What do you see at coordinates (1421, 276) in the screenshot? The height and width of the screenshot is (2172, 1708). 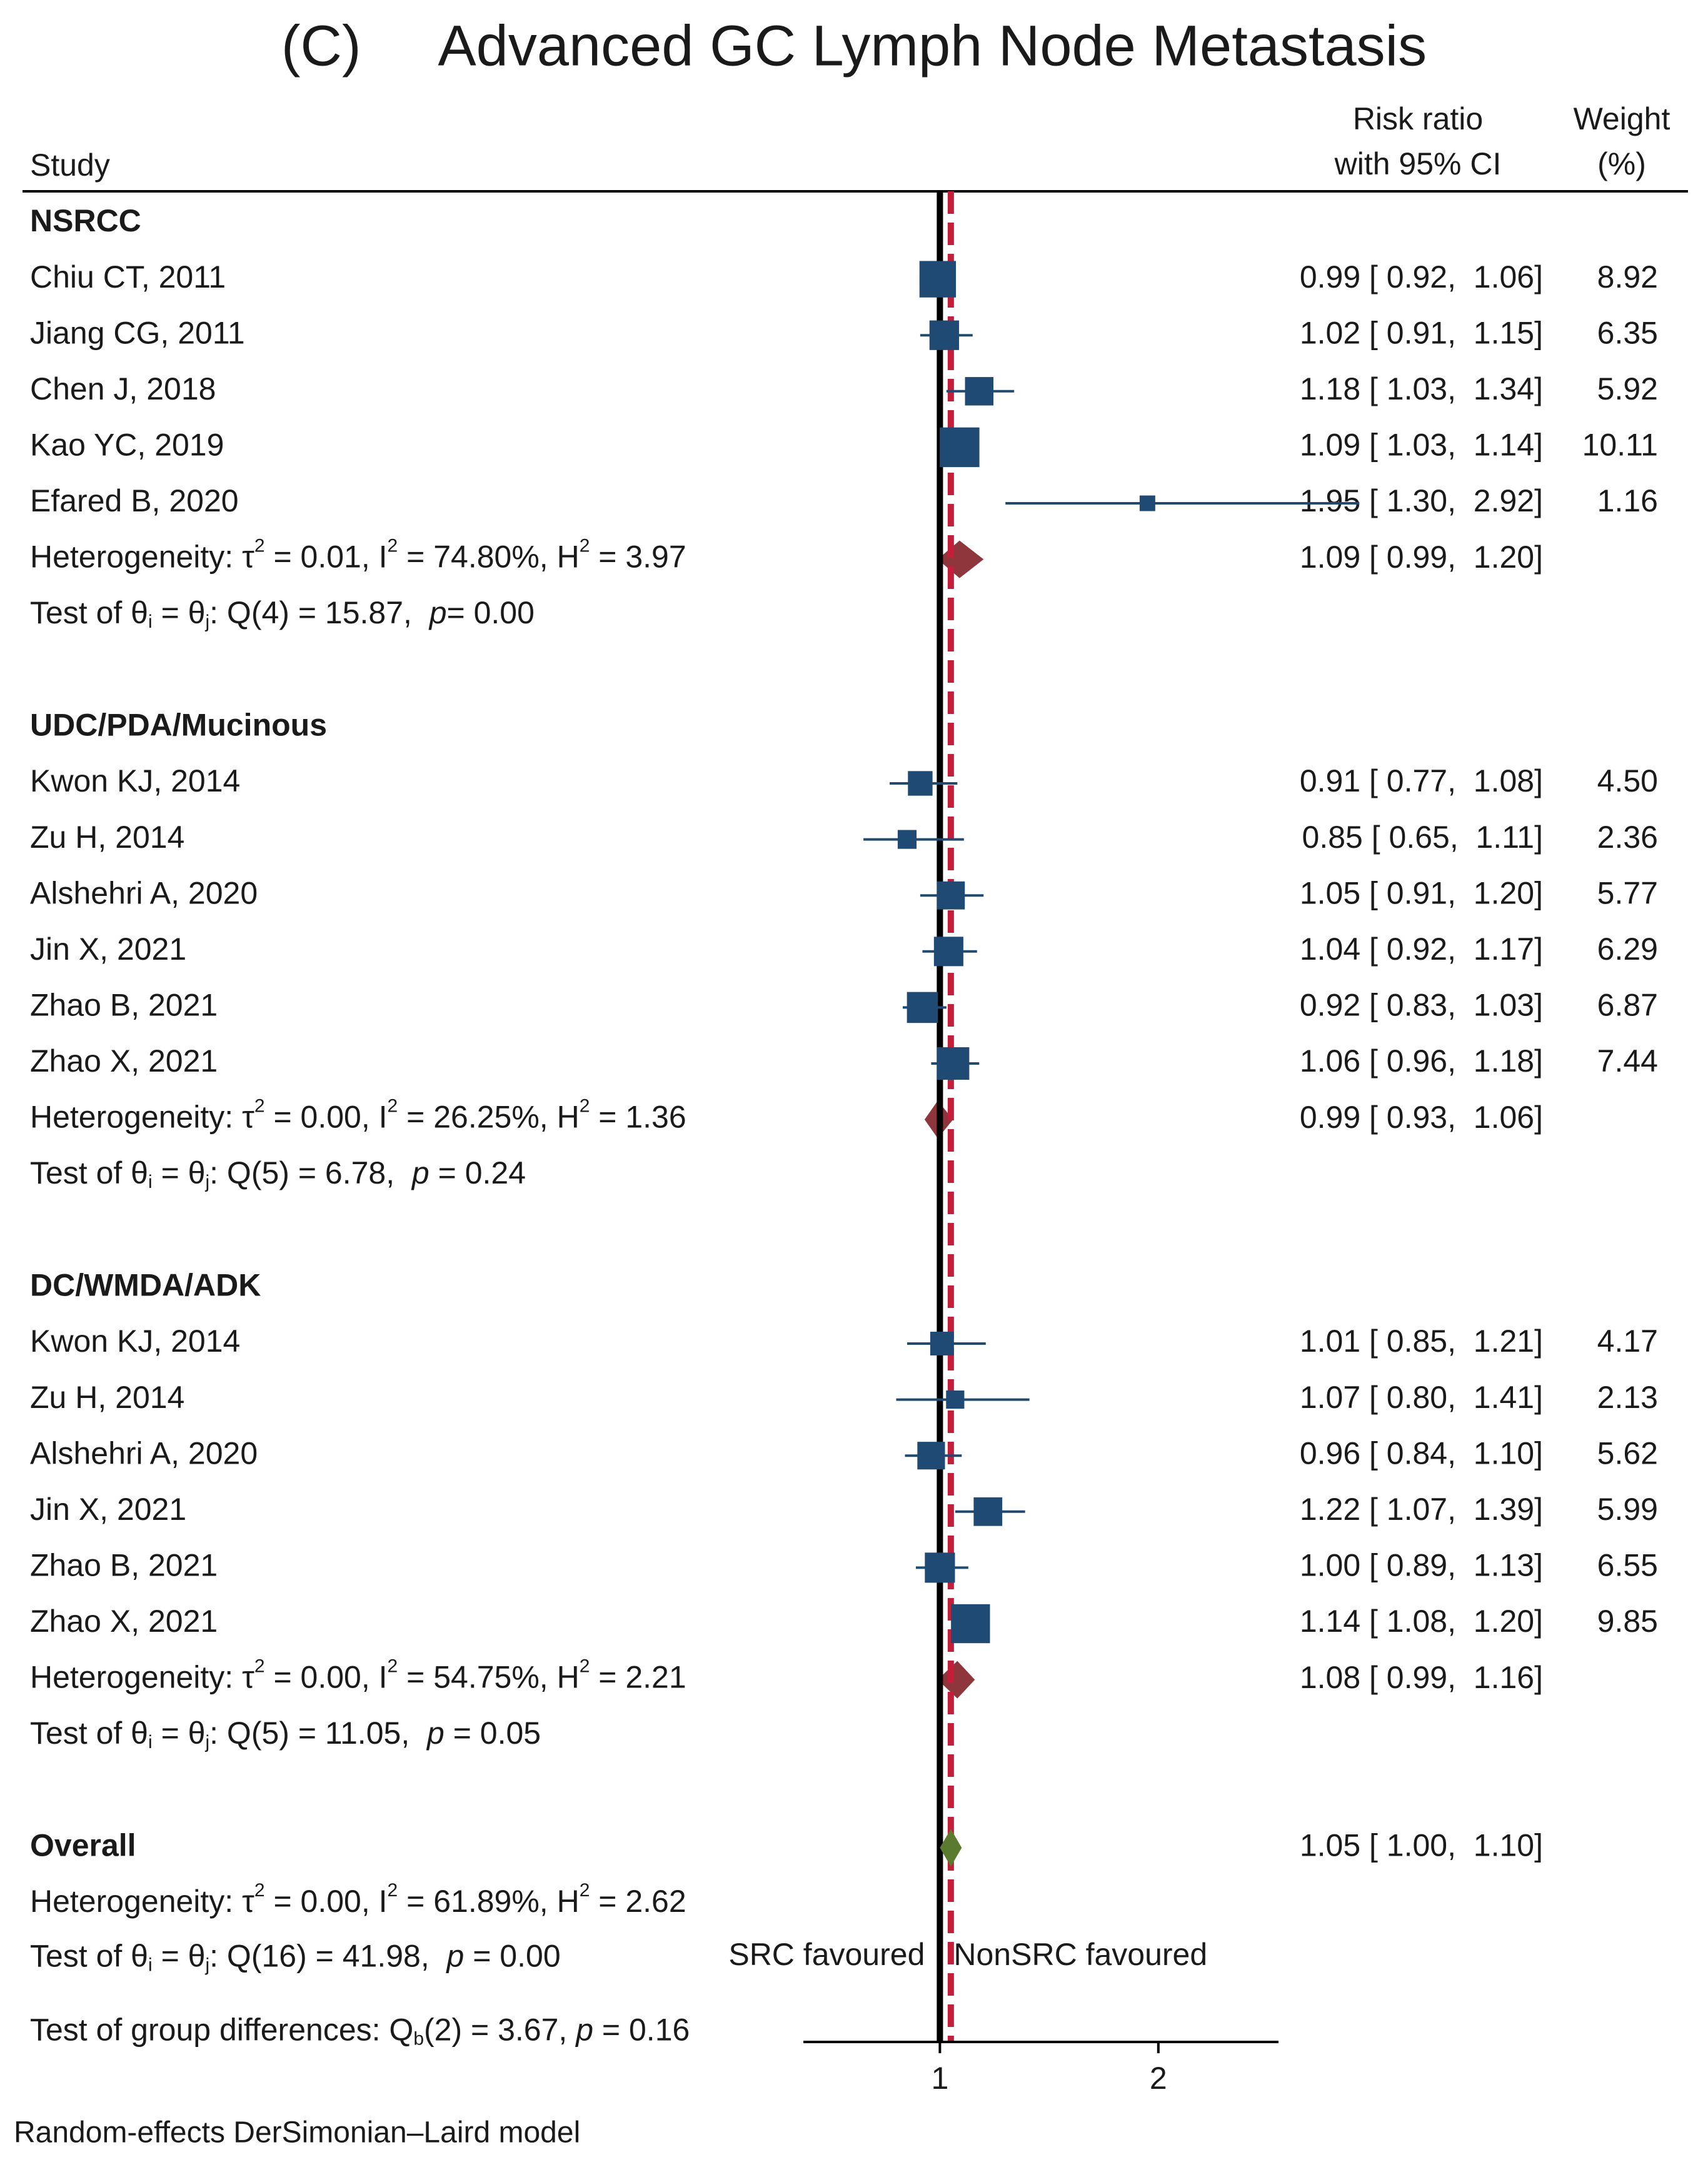 I see `study-ci-value: 0.99 [ 0.92, 1.06]` at bounding box center [1421, 276].